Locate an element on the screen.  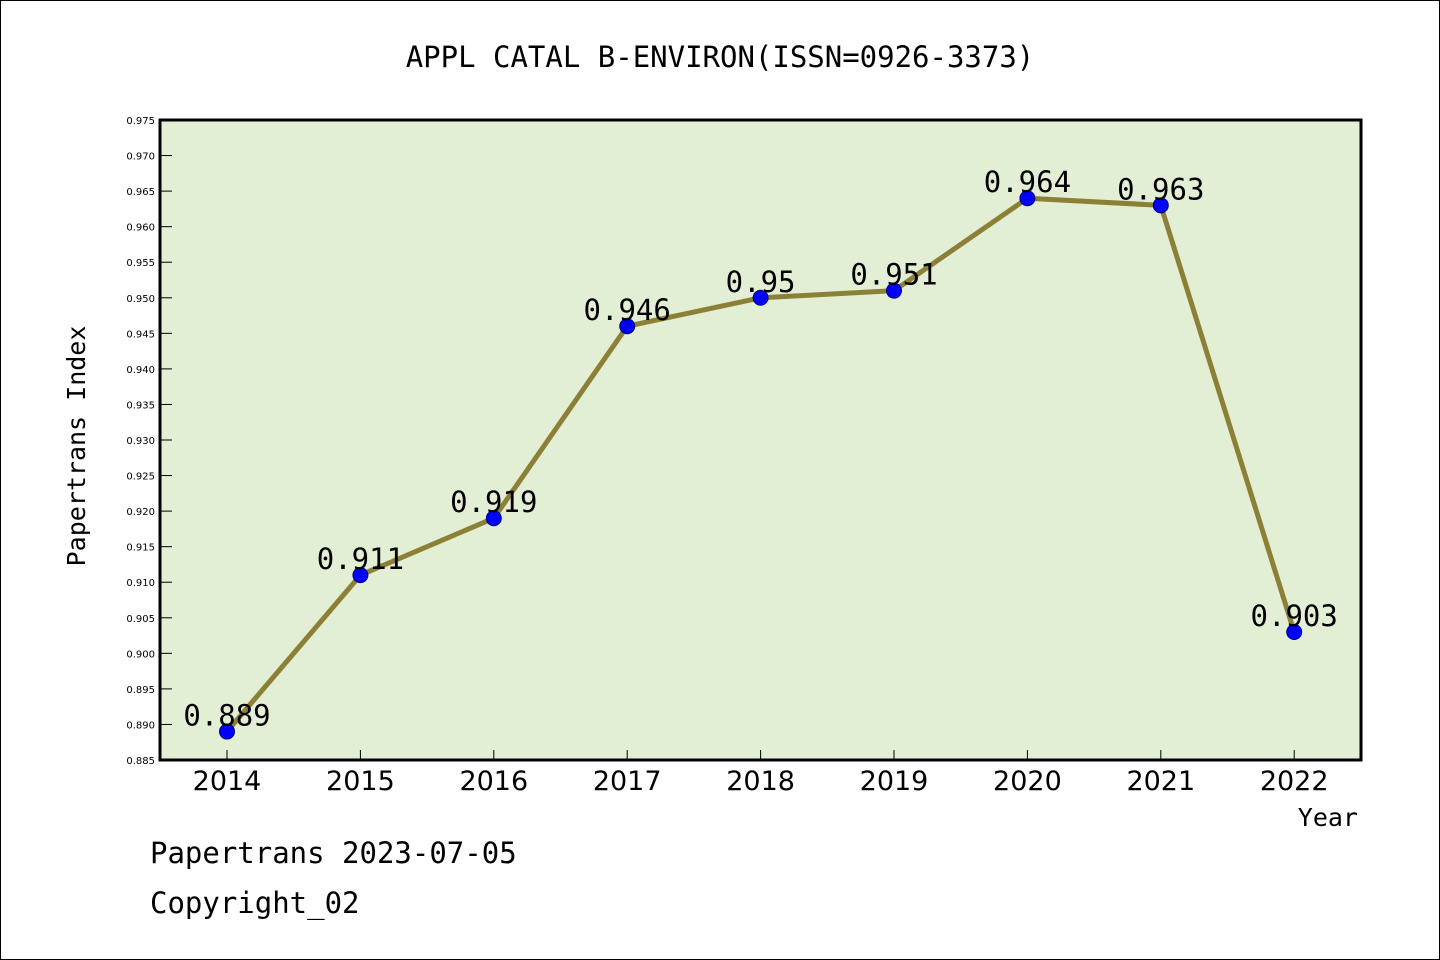
y-tick-label: 0.950 is located at coordinates (140, 299).